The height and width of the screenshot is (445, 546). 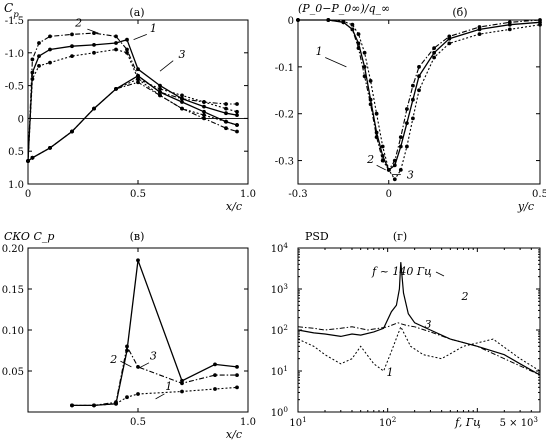 I want to click on panel-d-xlabel: f, Гц, so click(x=467, y=422).